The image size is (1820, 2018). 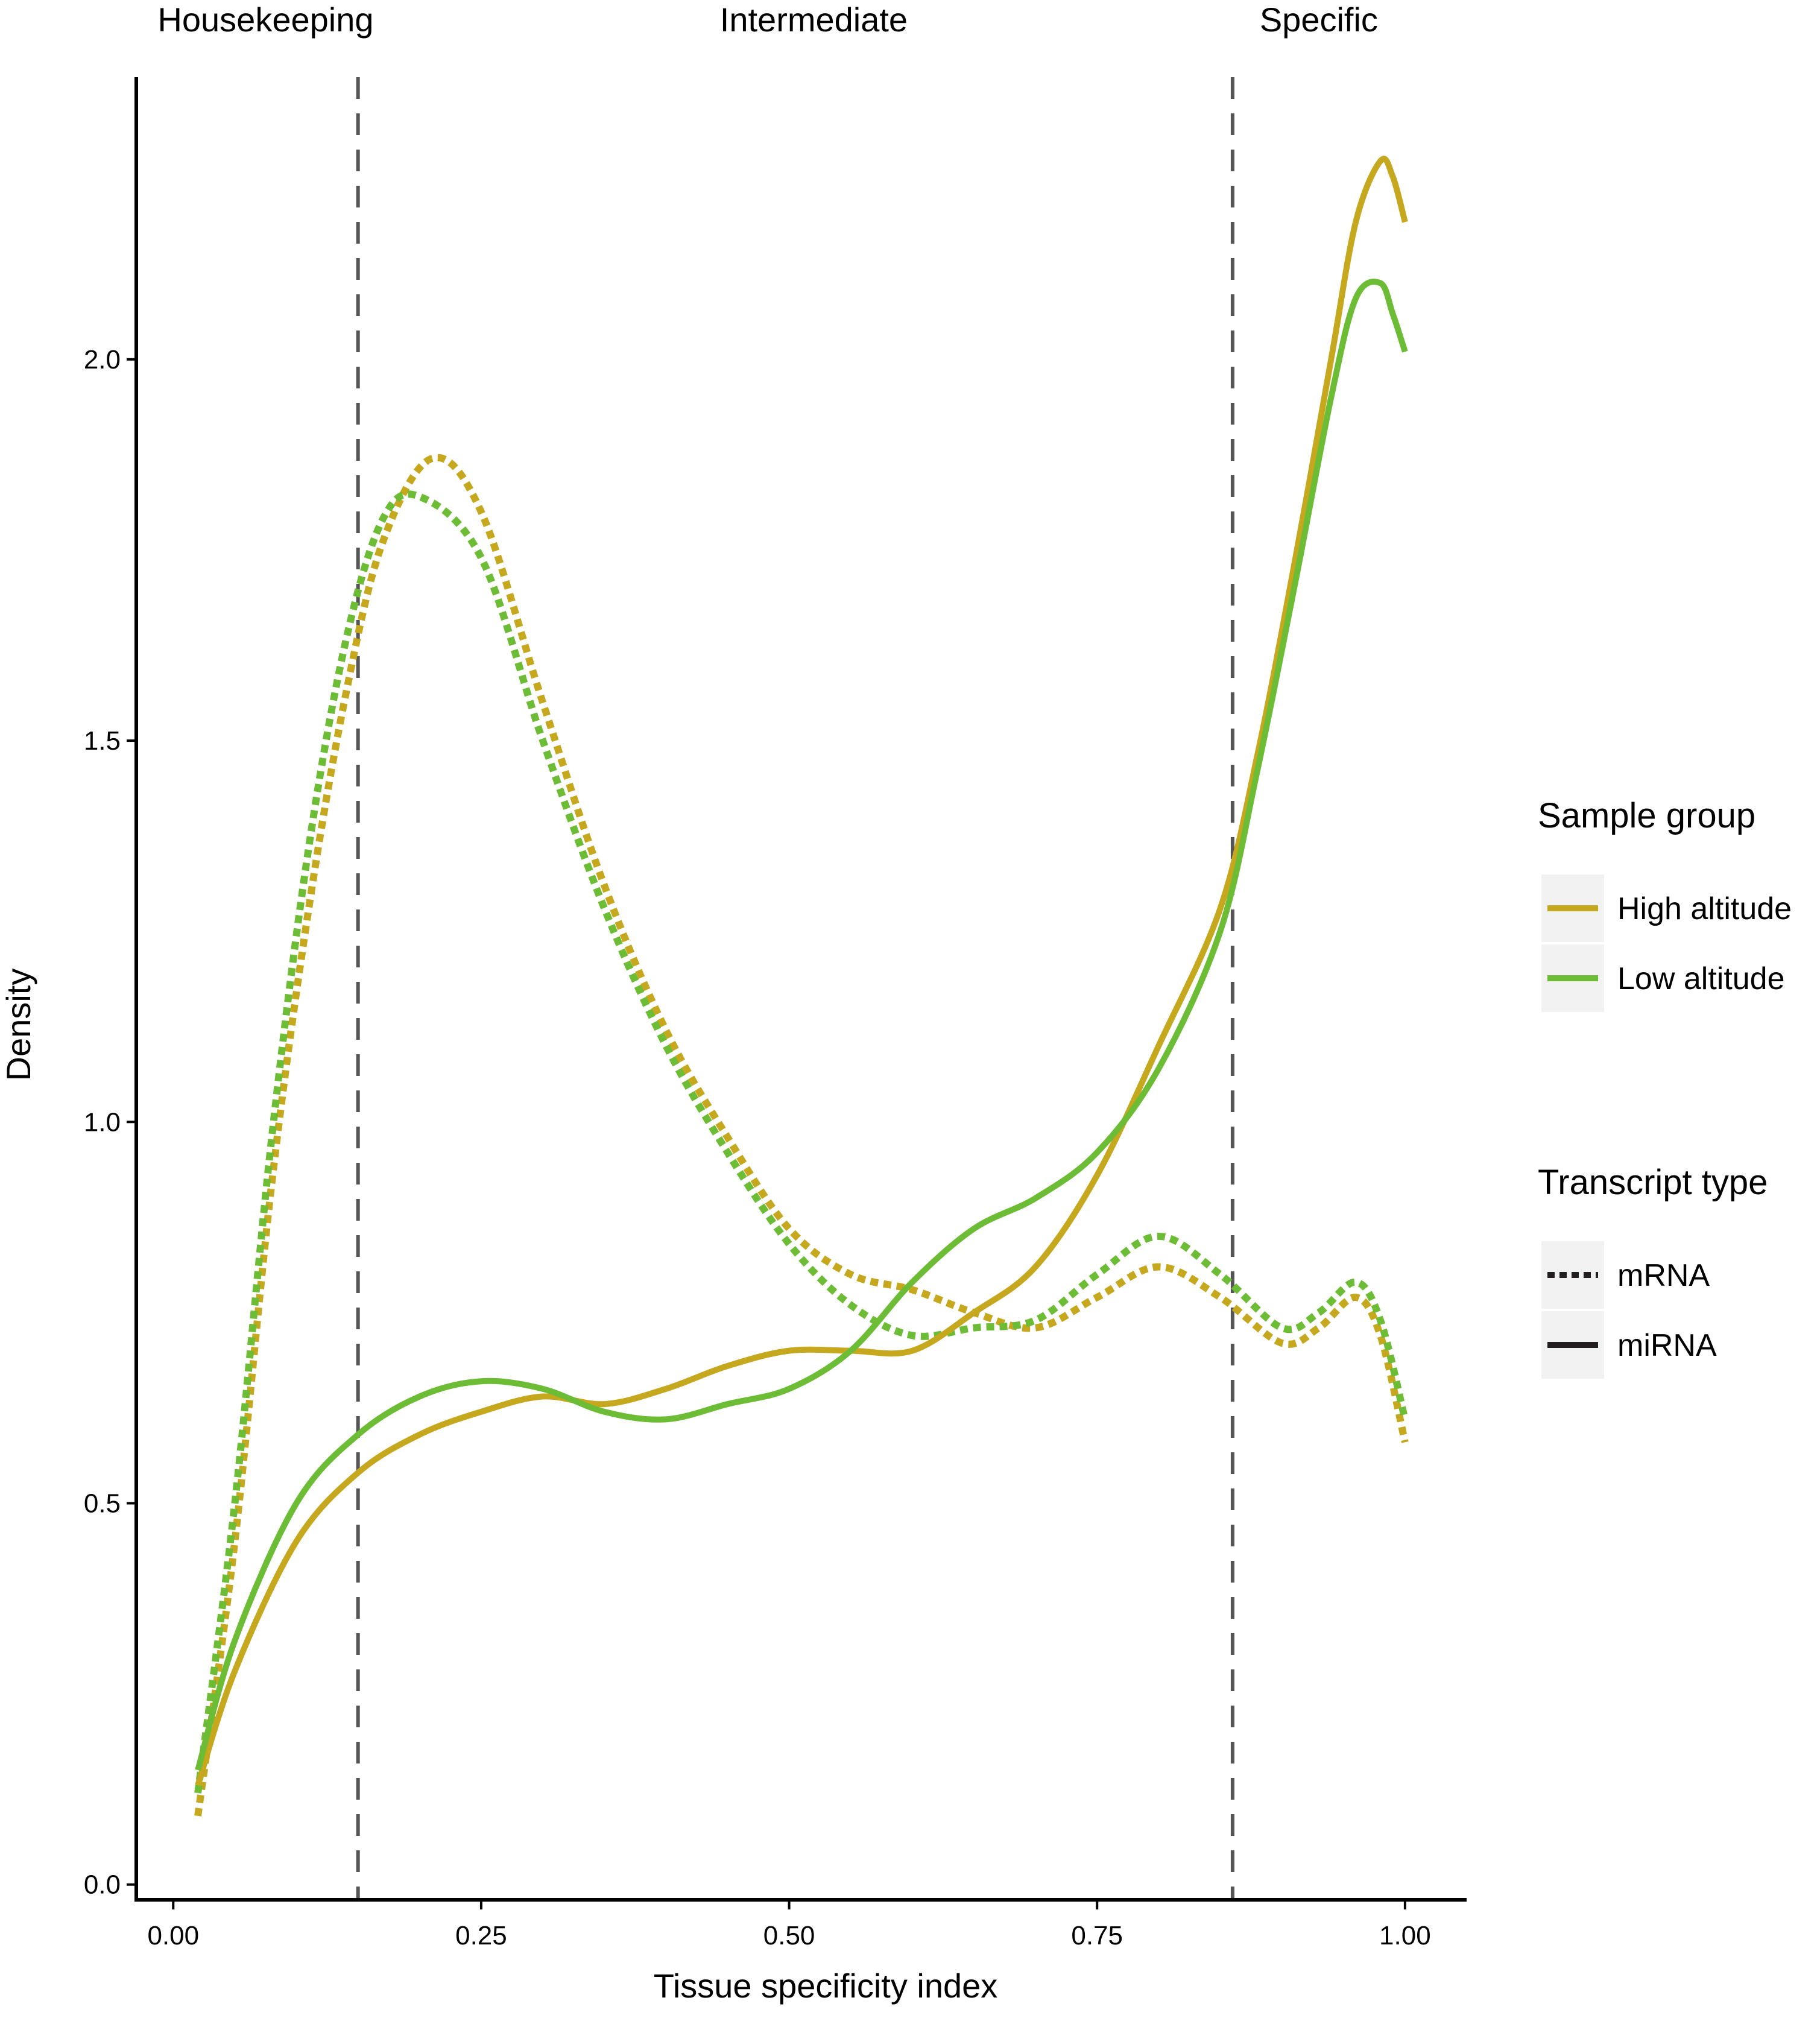 What do you see at coordinates (1664, 1275) in the screenshot?
I see `legend-label-mrna: mRNA` at bounding box center [1664, 1275].